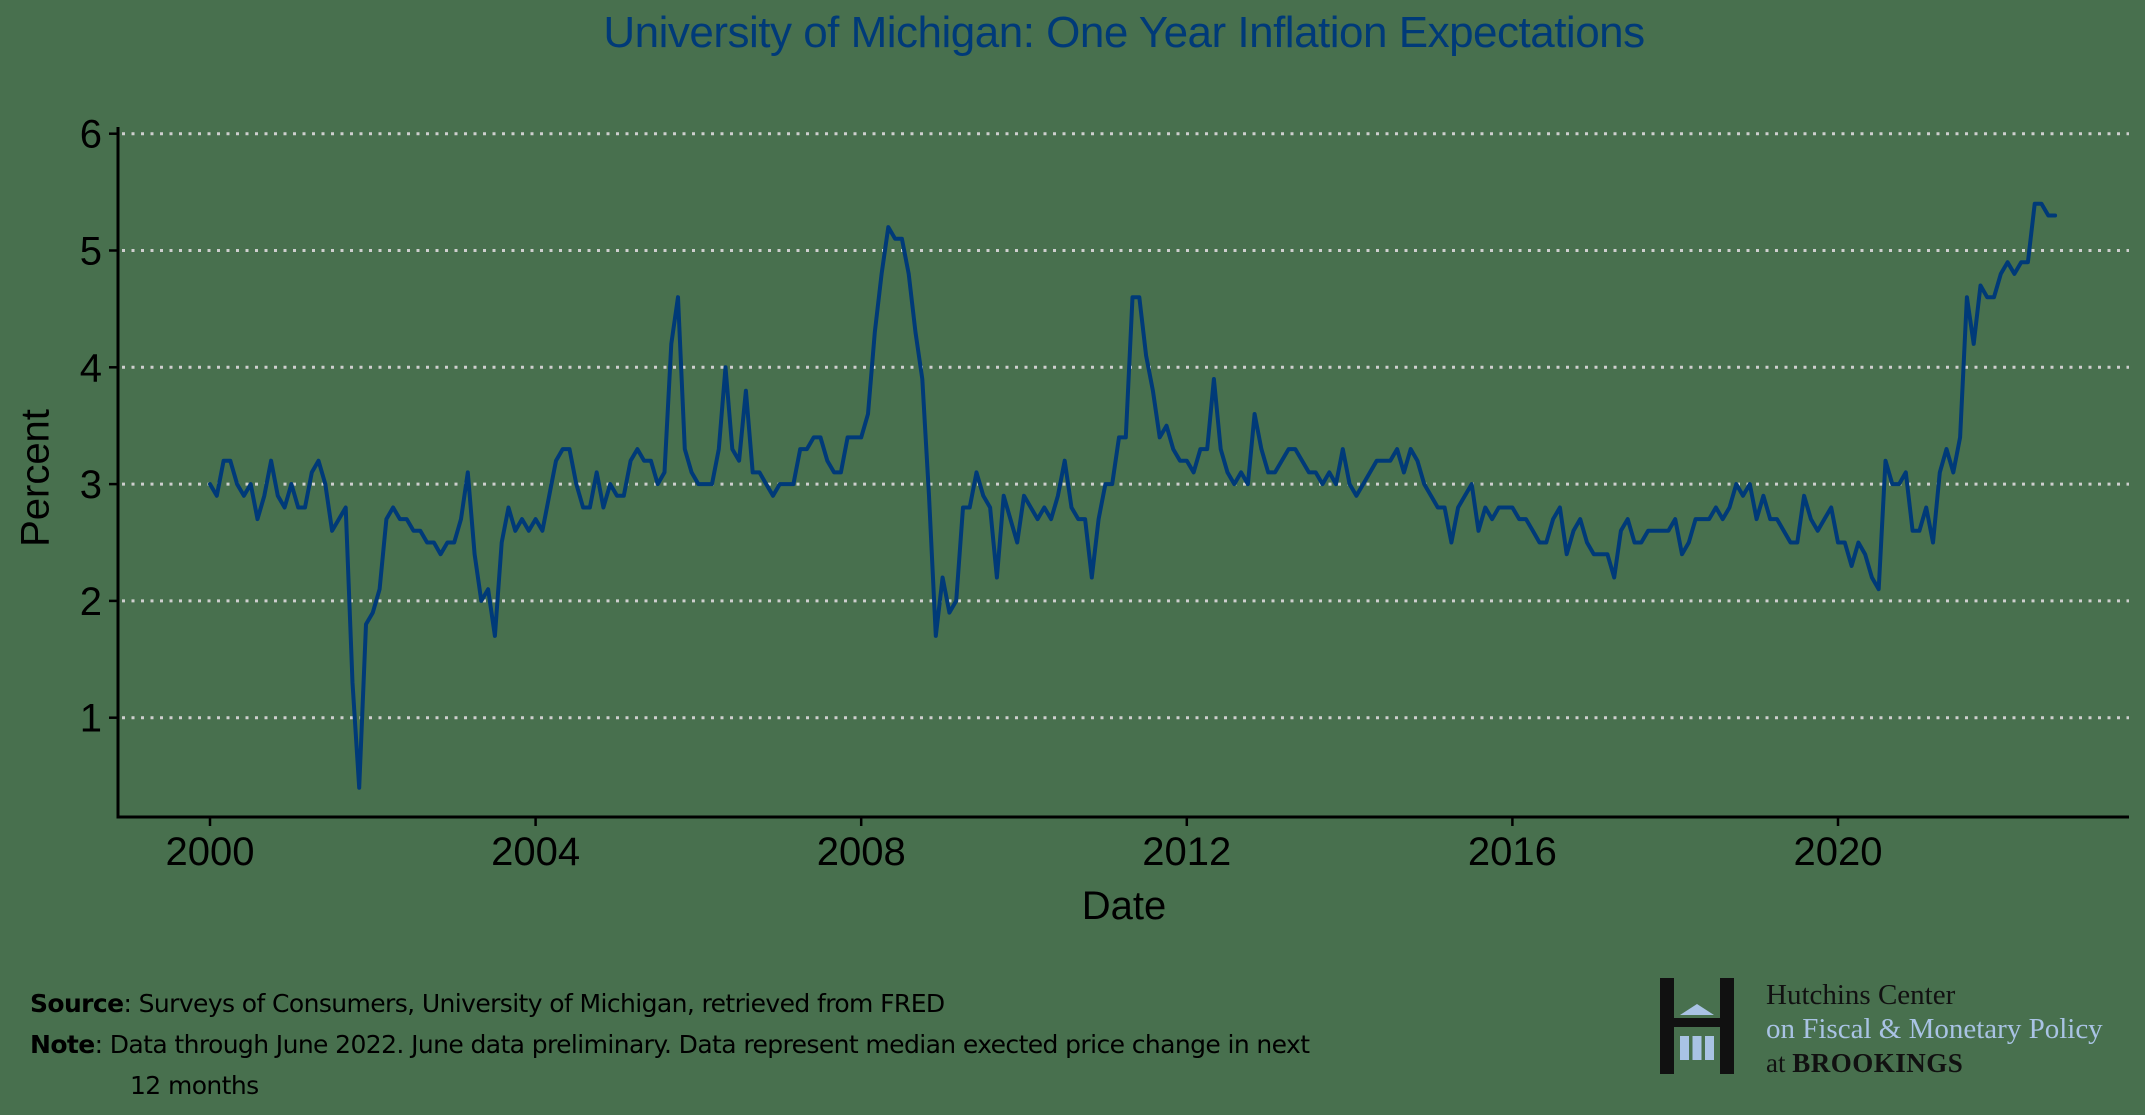 The image size is (2145, 1115). What do you see at coordinates (669, 1085) in the screenshot?
I see `note-line-continued: 12 months` at bounding box center [669, 1085].